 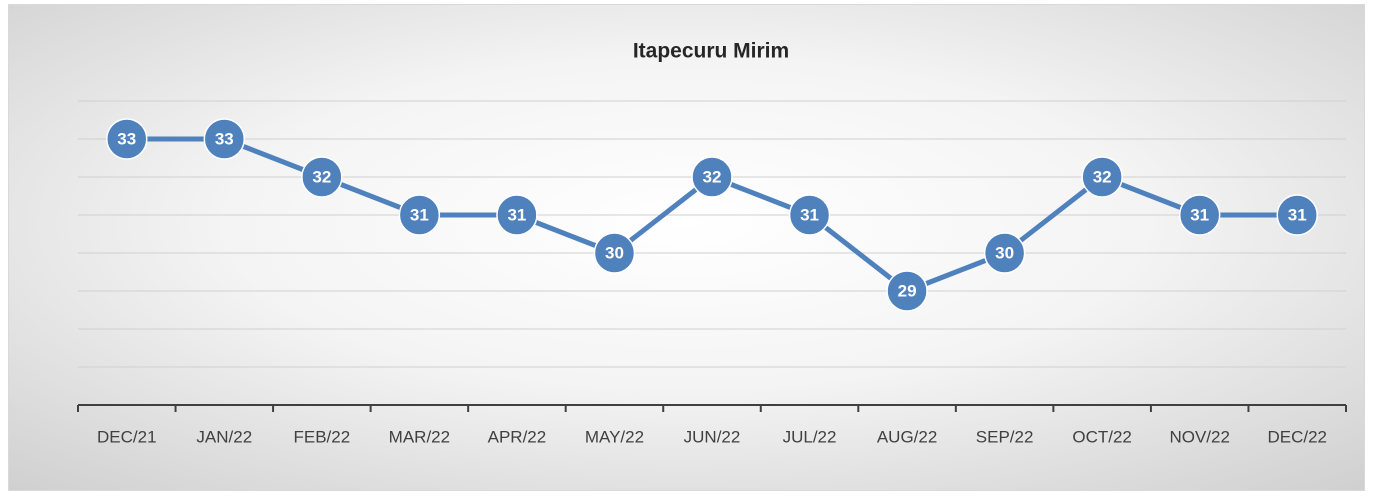 What do you see at coordinates (419, 436) in the screenshot?
I see `x-tick-label: MAR/22` at bounding box center [419, 436].